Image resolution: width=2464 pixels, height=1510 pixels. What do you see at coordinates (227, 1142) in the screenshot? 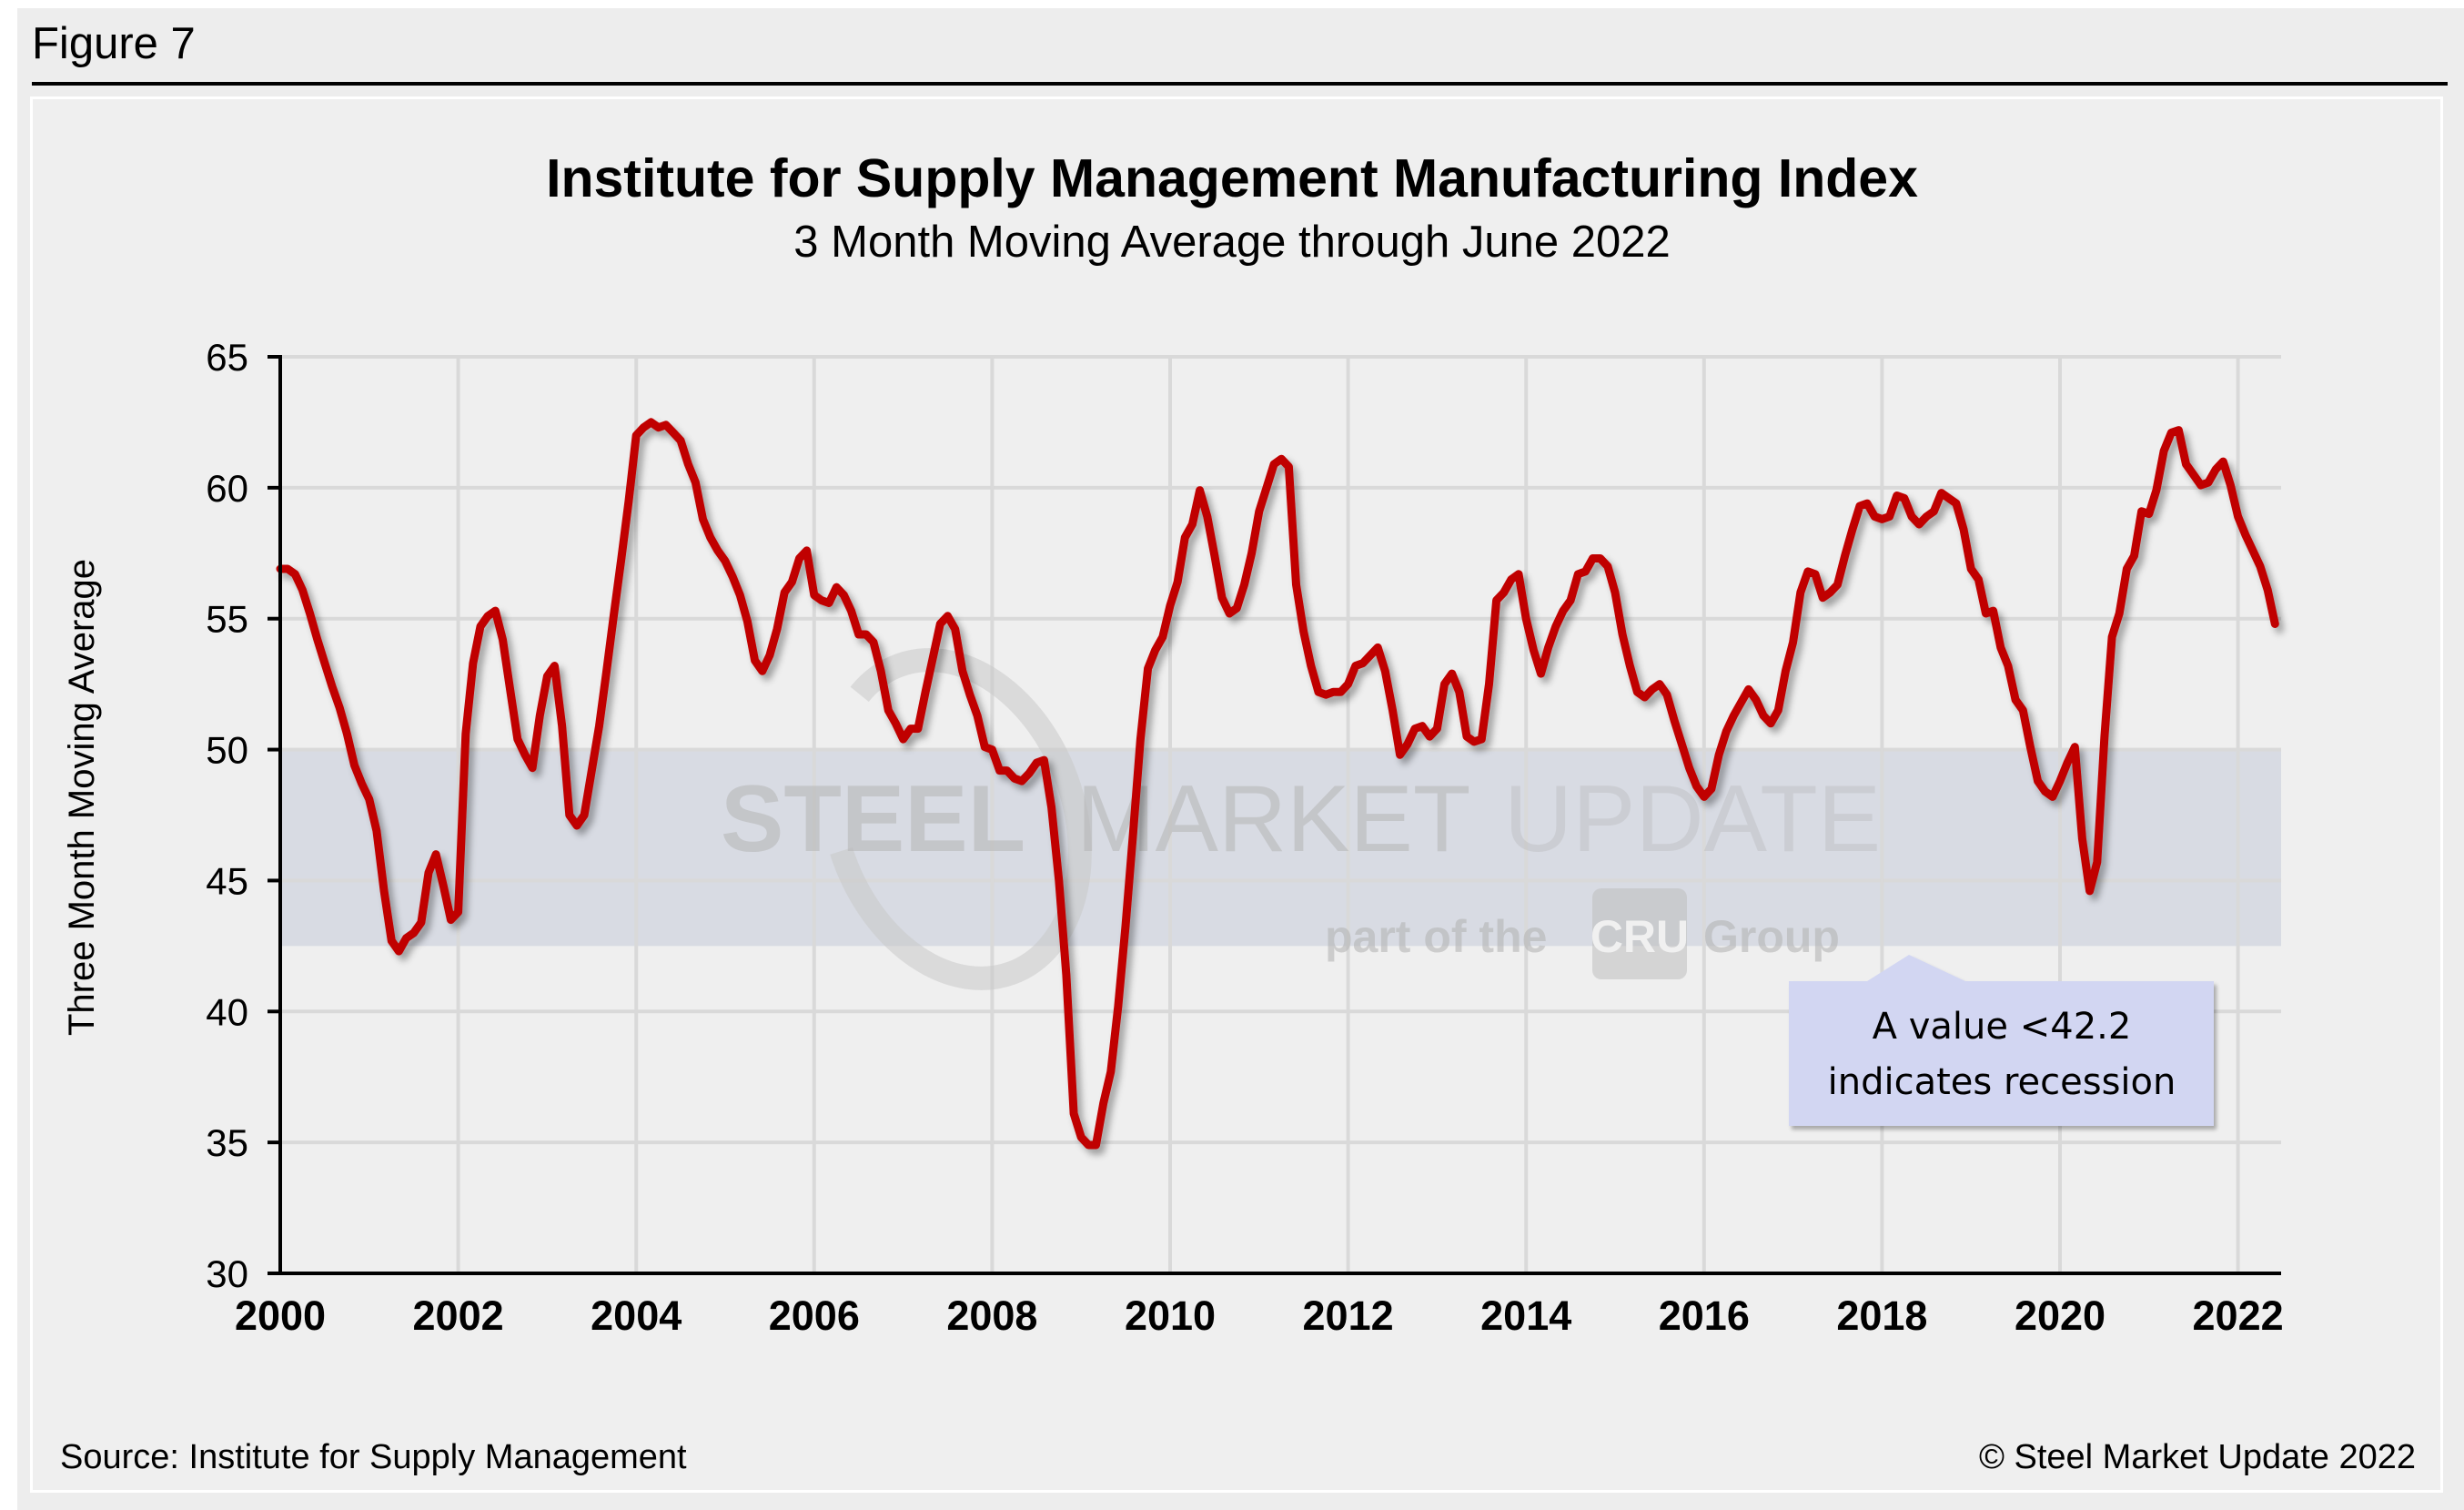
I see `y-tick-label: 35` at bounding box center [227, 1142].